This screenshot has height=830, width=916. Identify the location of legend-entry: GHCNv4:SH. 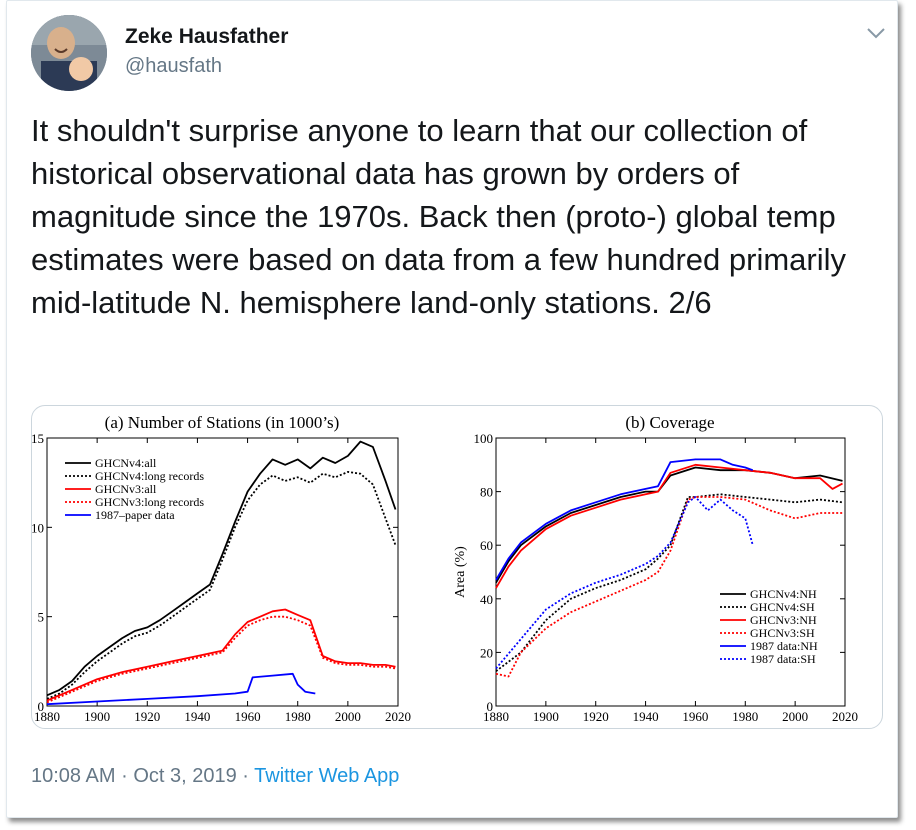
(782, 607).